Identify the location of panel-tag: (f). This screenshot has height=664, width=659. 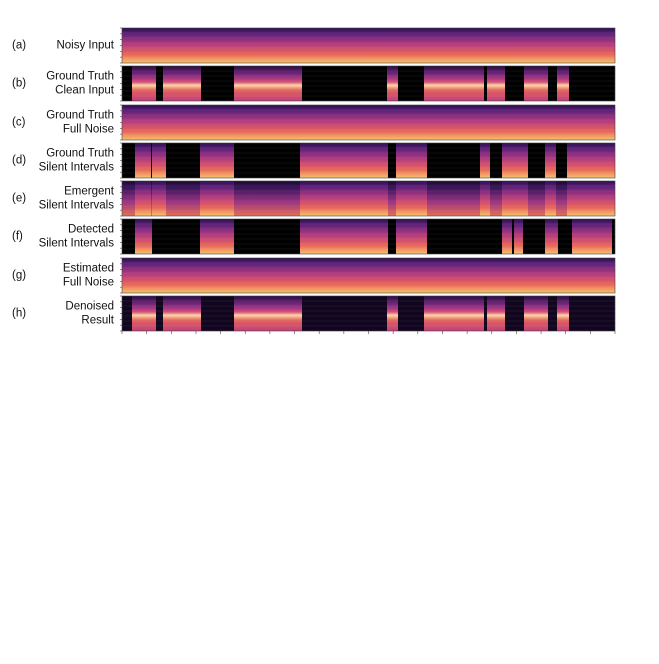
(17, 237).